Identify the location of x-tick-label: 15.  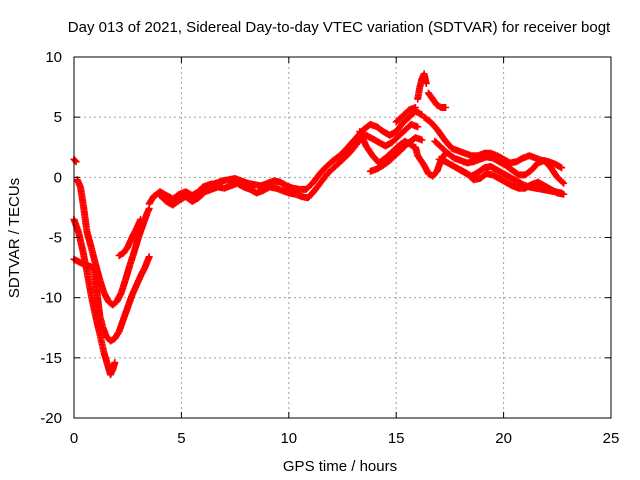
(396, 438).